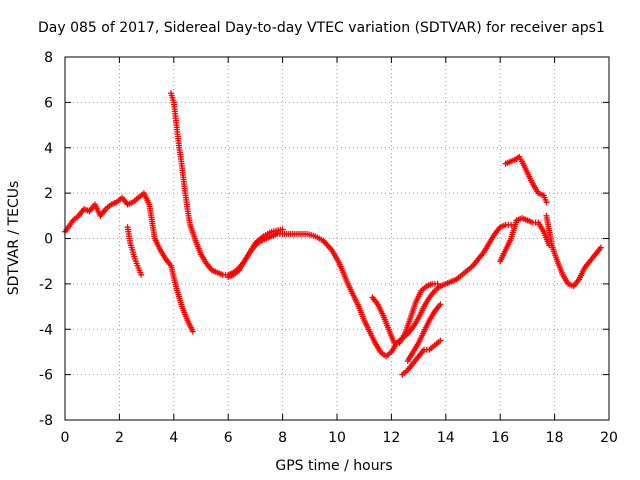 This screenshot has height=480, width=640. Describe the element at coordinates (119, 438) in the screenshot. I see `x-tick-label: 2` at that location.